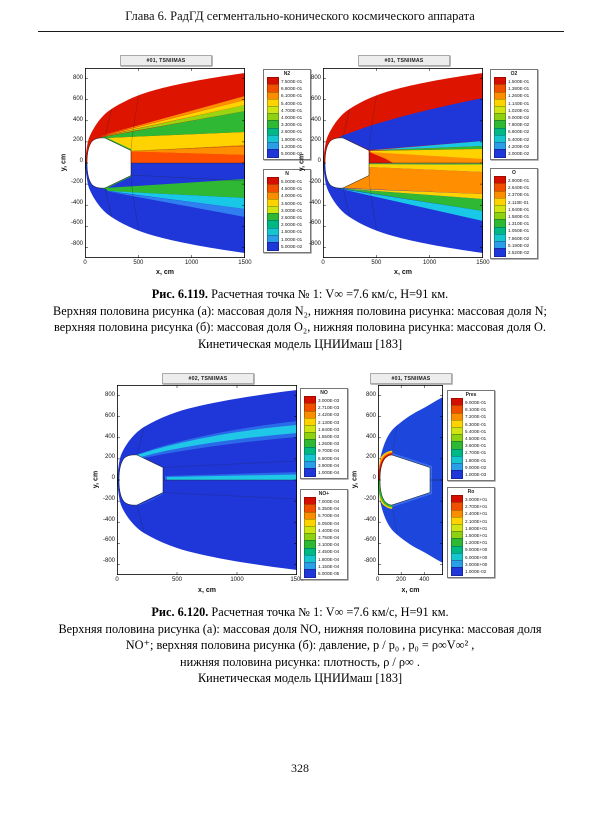  What do you see at coordinates (519, 89) in the screenshot?
I see `legend-value: 1.380E-01` at bounding box center [519, 89].